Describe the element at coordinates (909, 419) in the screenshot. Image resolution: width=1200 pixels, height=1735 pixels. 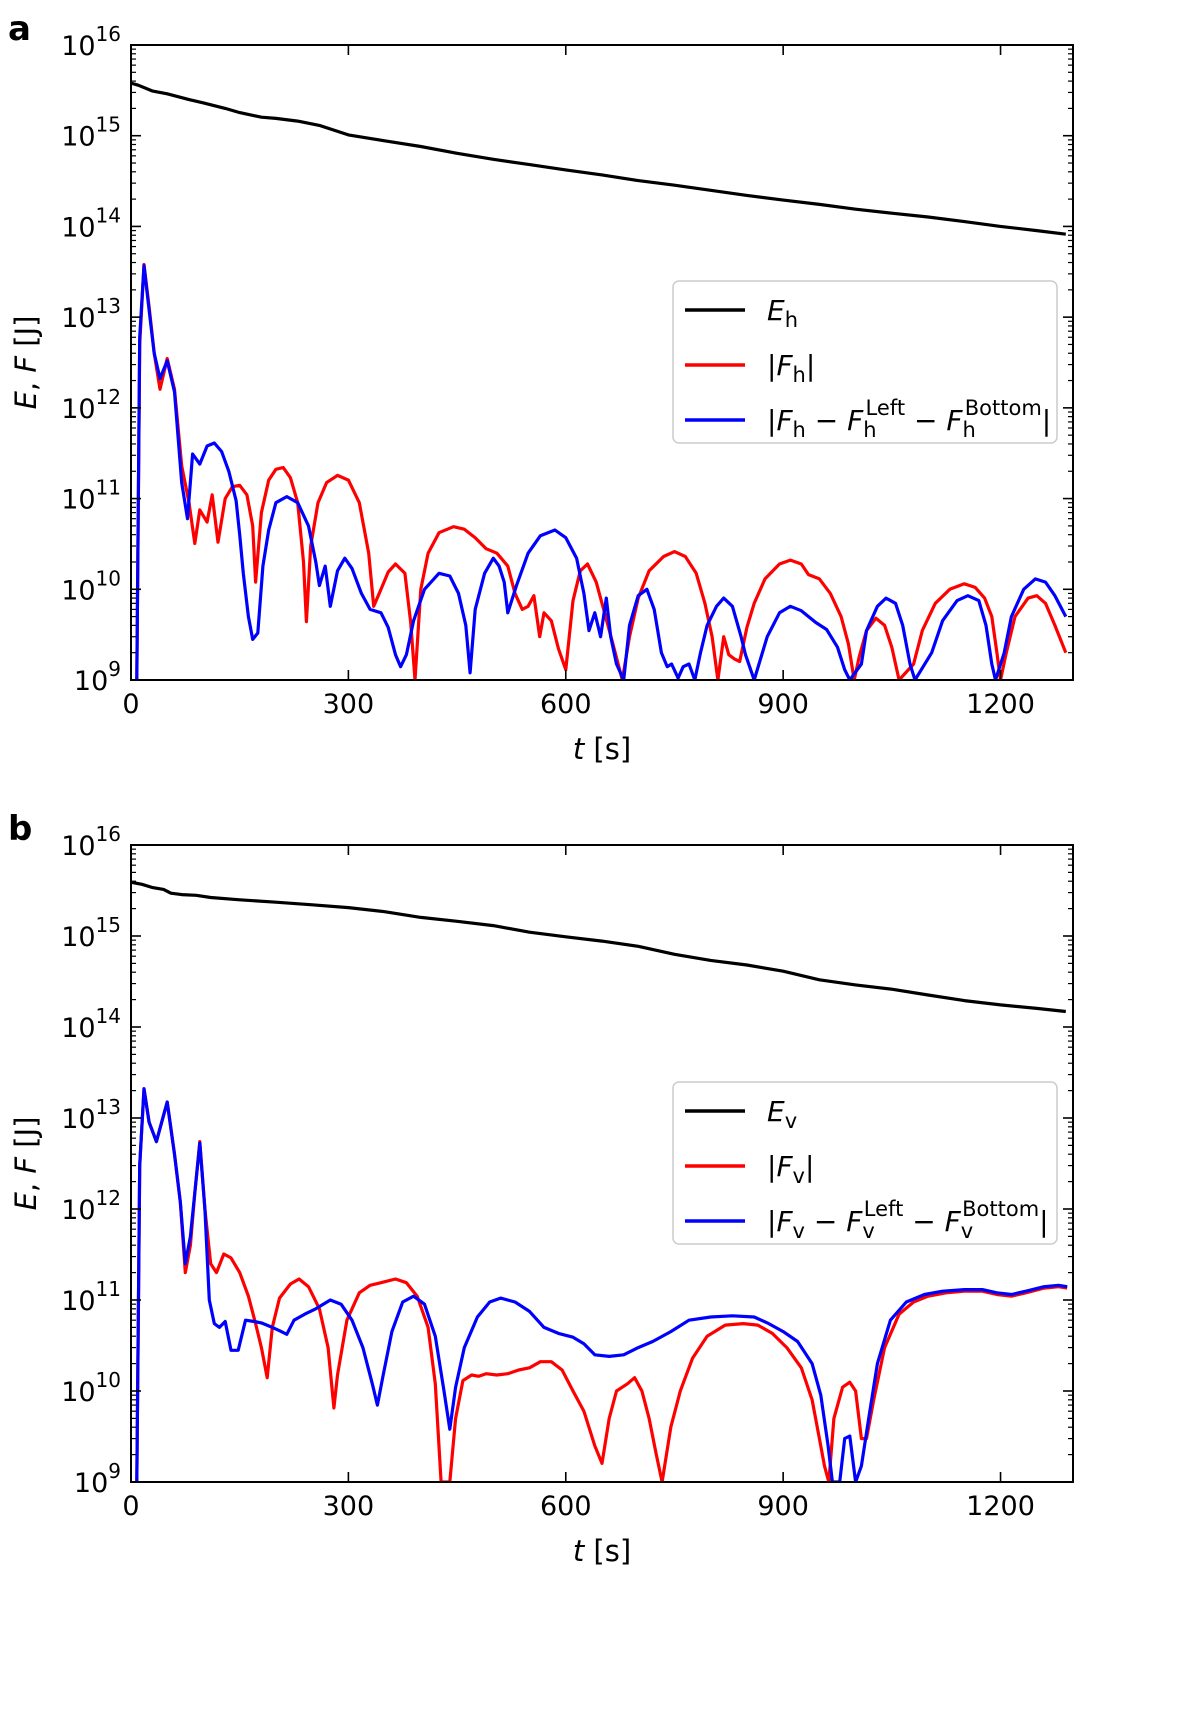
I see `legend-label: |Fh − FhLeft − FhBottom|` at that location.